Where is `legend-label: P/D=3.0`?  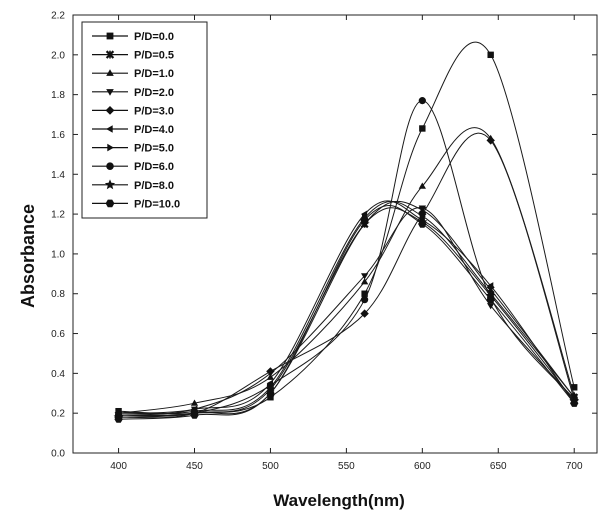 legend-label: P/D=3.0 is located at coordinates (154, 111).